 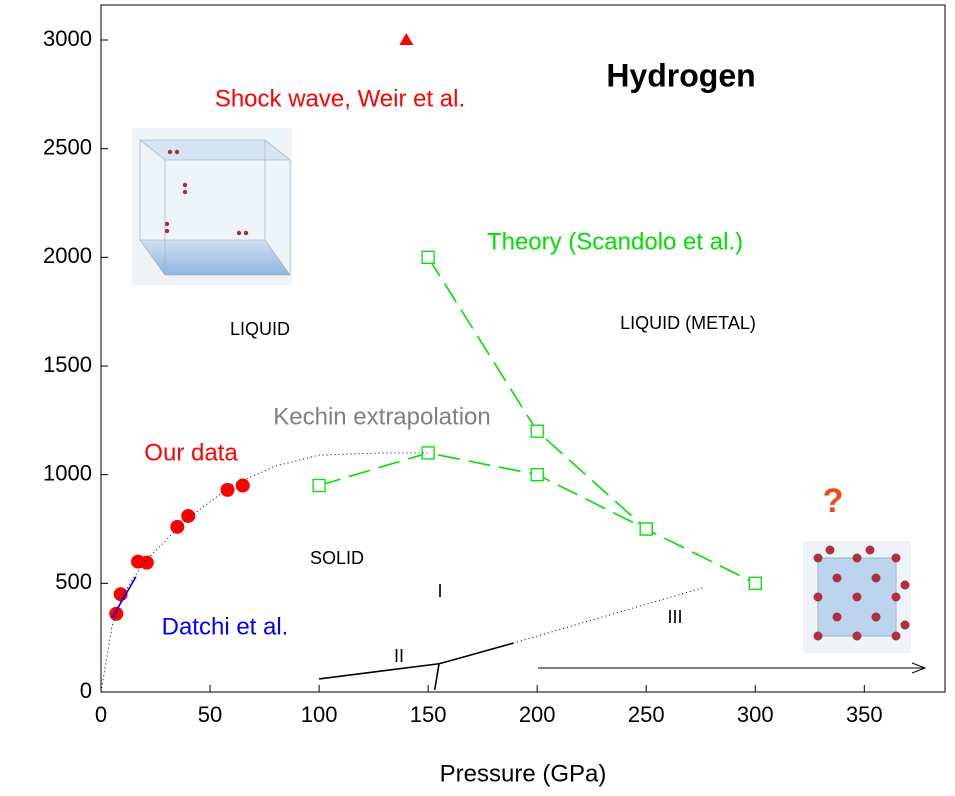 What do you see at coordinates (381, 416) in the screenshot?
I see `series-label: Kechin extrapolation` at bounding box center [381, 416].